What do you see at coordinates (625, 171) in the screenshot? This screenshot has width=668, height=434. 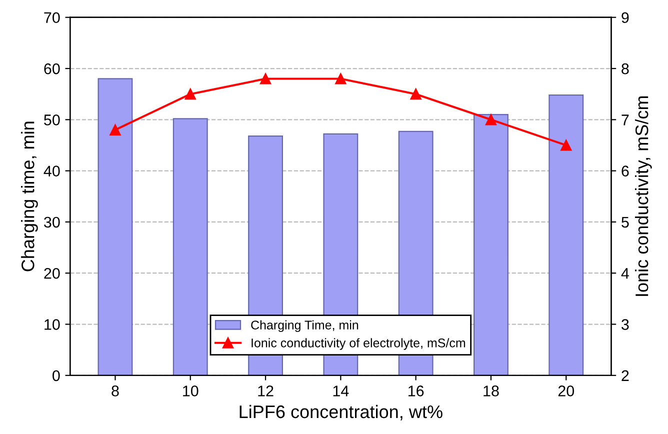 I see `y2-tick-label: 6` at bounding box center [625, 171].